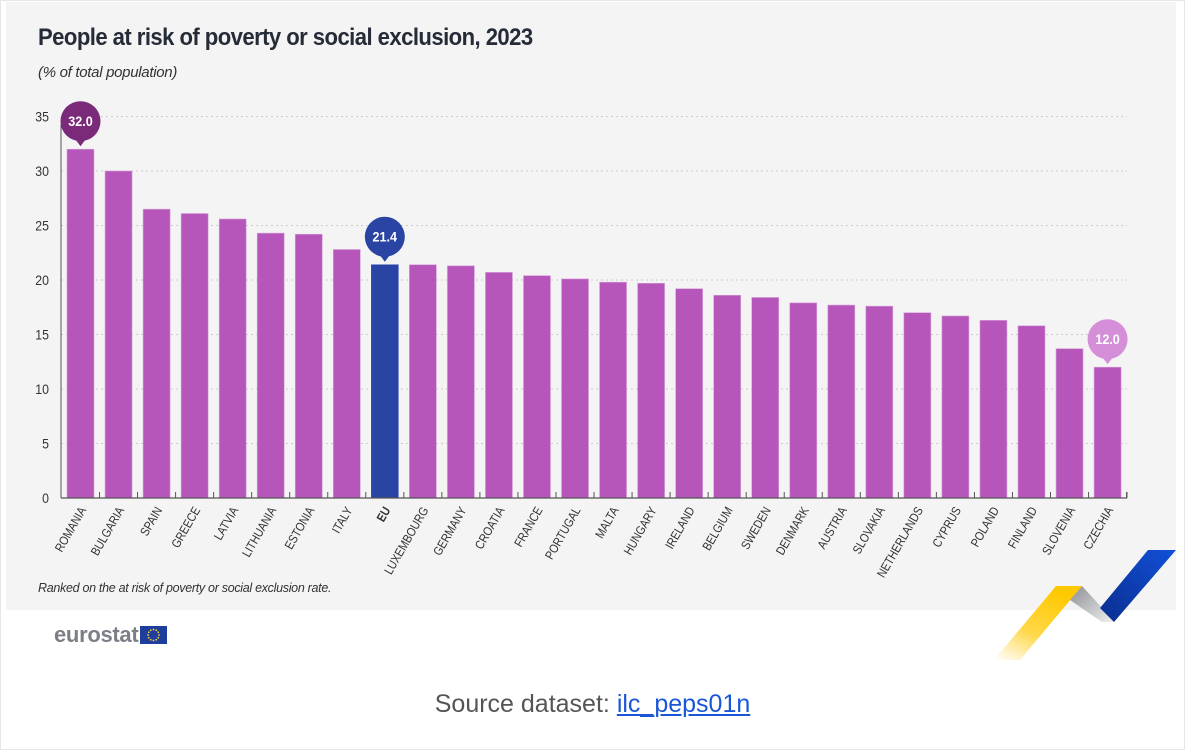 The width and height of the screenshot is (1185, 750). What do you see at coordinates (42, 335) in the screenshot?
I see `y-tick-label: 15` at bounding box center [42, 335].